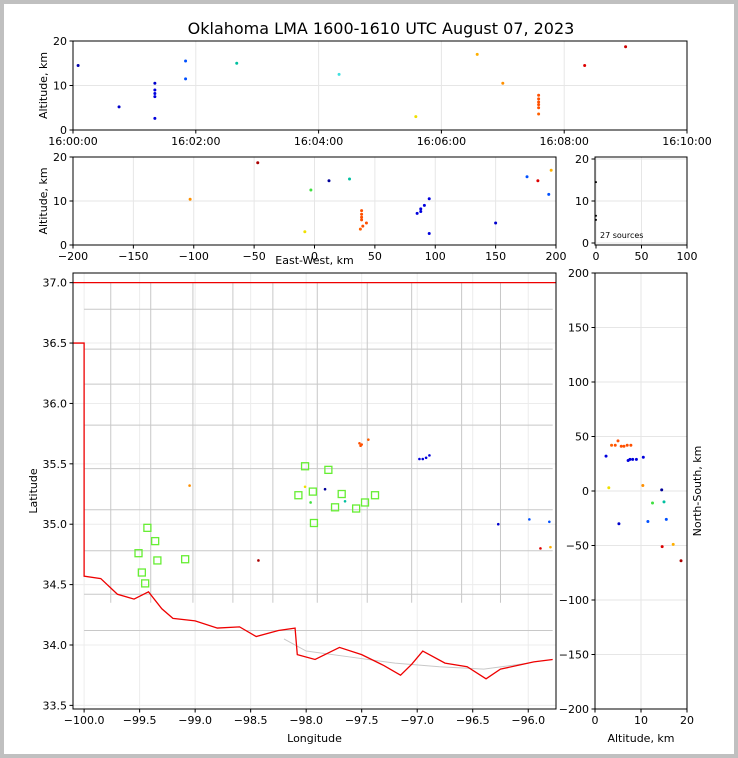 This screenshot has height=758, width=738. What do you see at coordinates (33, 491) in the screenshot?
I see `plan-view-ylabel: Latitude` at bounding box center [33, 491].